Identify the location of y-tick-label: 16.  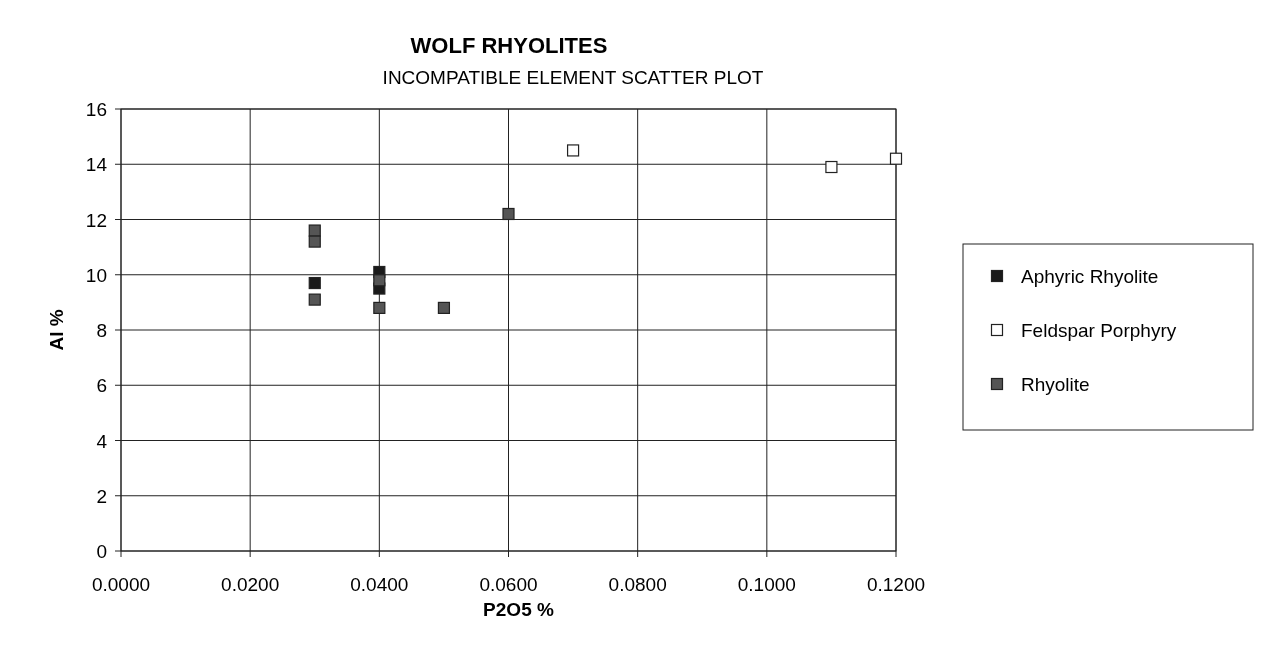
(96, 109).